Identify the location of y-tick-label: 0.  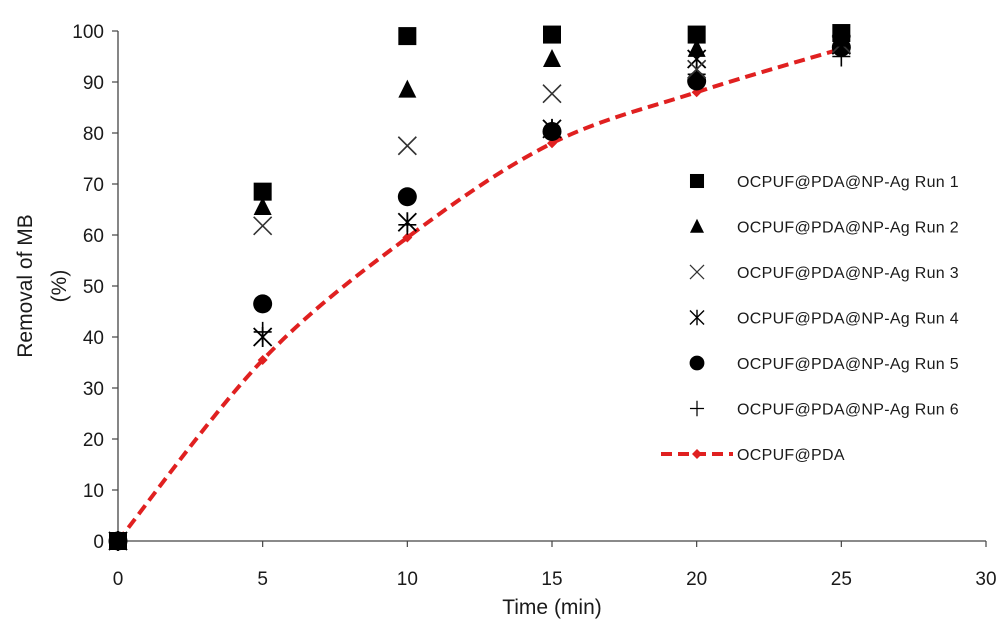
(98, 542).